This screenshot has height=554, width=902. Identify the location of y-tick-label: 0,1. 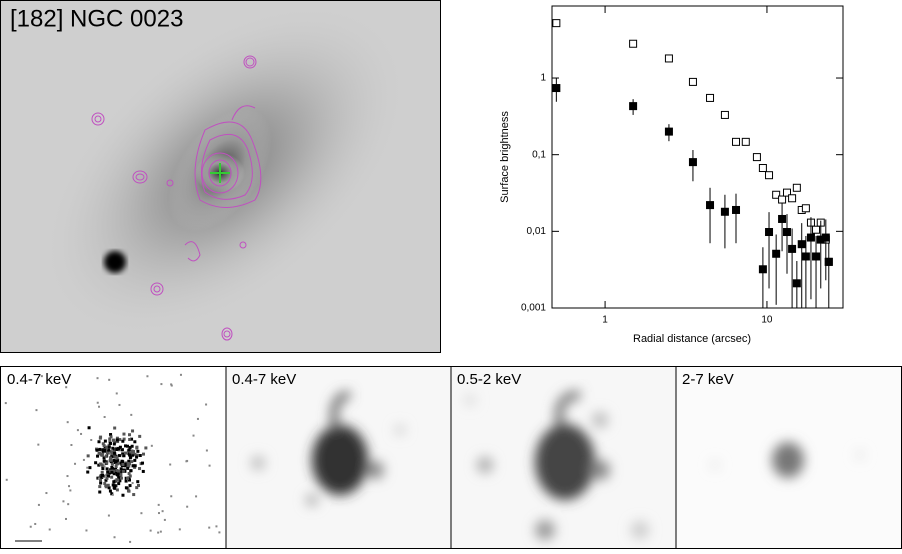
(539, 154).